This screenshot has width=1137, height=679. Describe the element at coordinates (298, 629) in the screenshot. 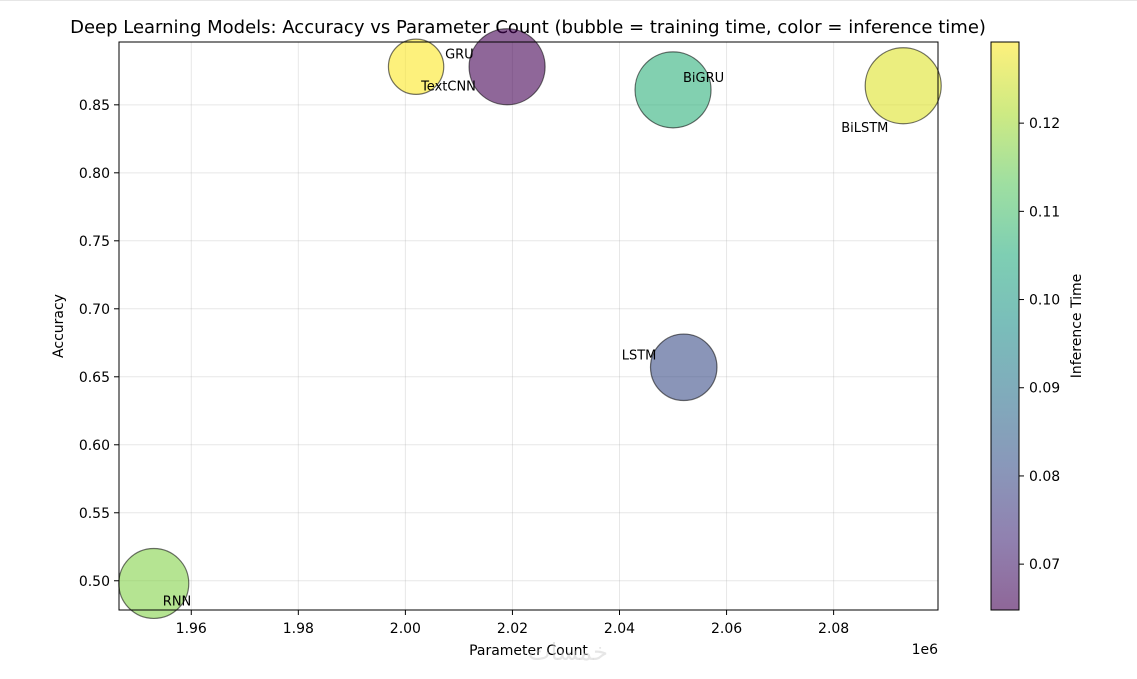

I see `x-tick-label: 1.98` at that location.